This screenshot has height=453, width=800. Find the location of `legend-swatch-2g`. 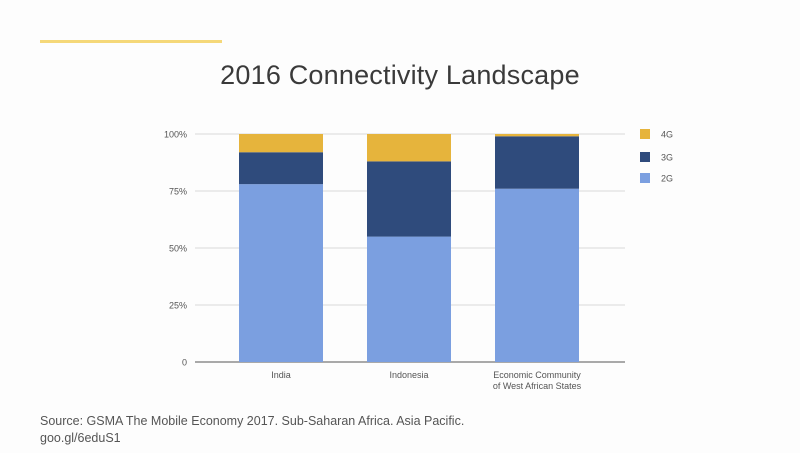

legend-swatch-2g is located at coordinates (645, 178).